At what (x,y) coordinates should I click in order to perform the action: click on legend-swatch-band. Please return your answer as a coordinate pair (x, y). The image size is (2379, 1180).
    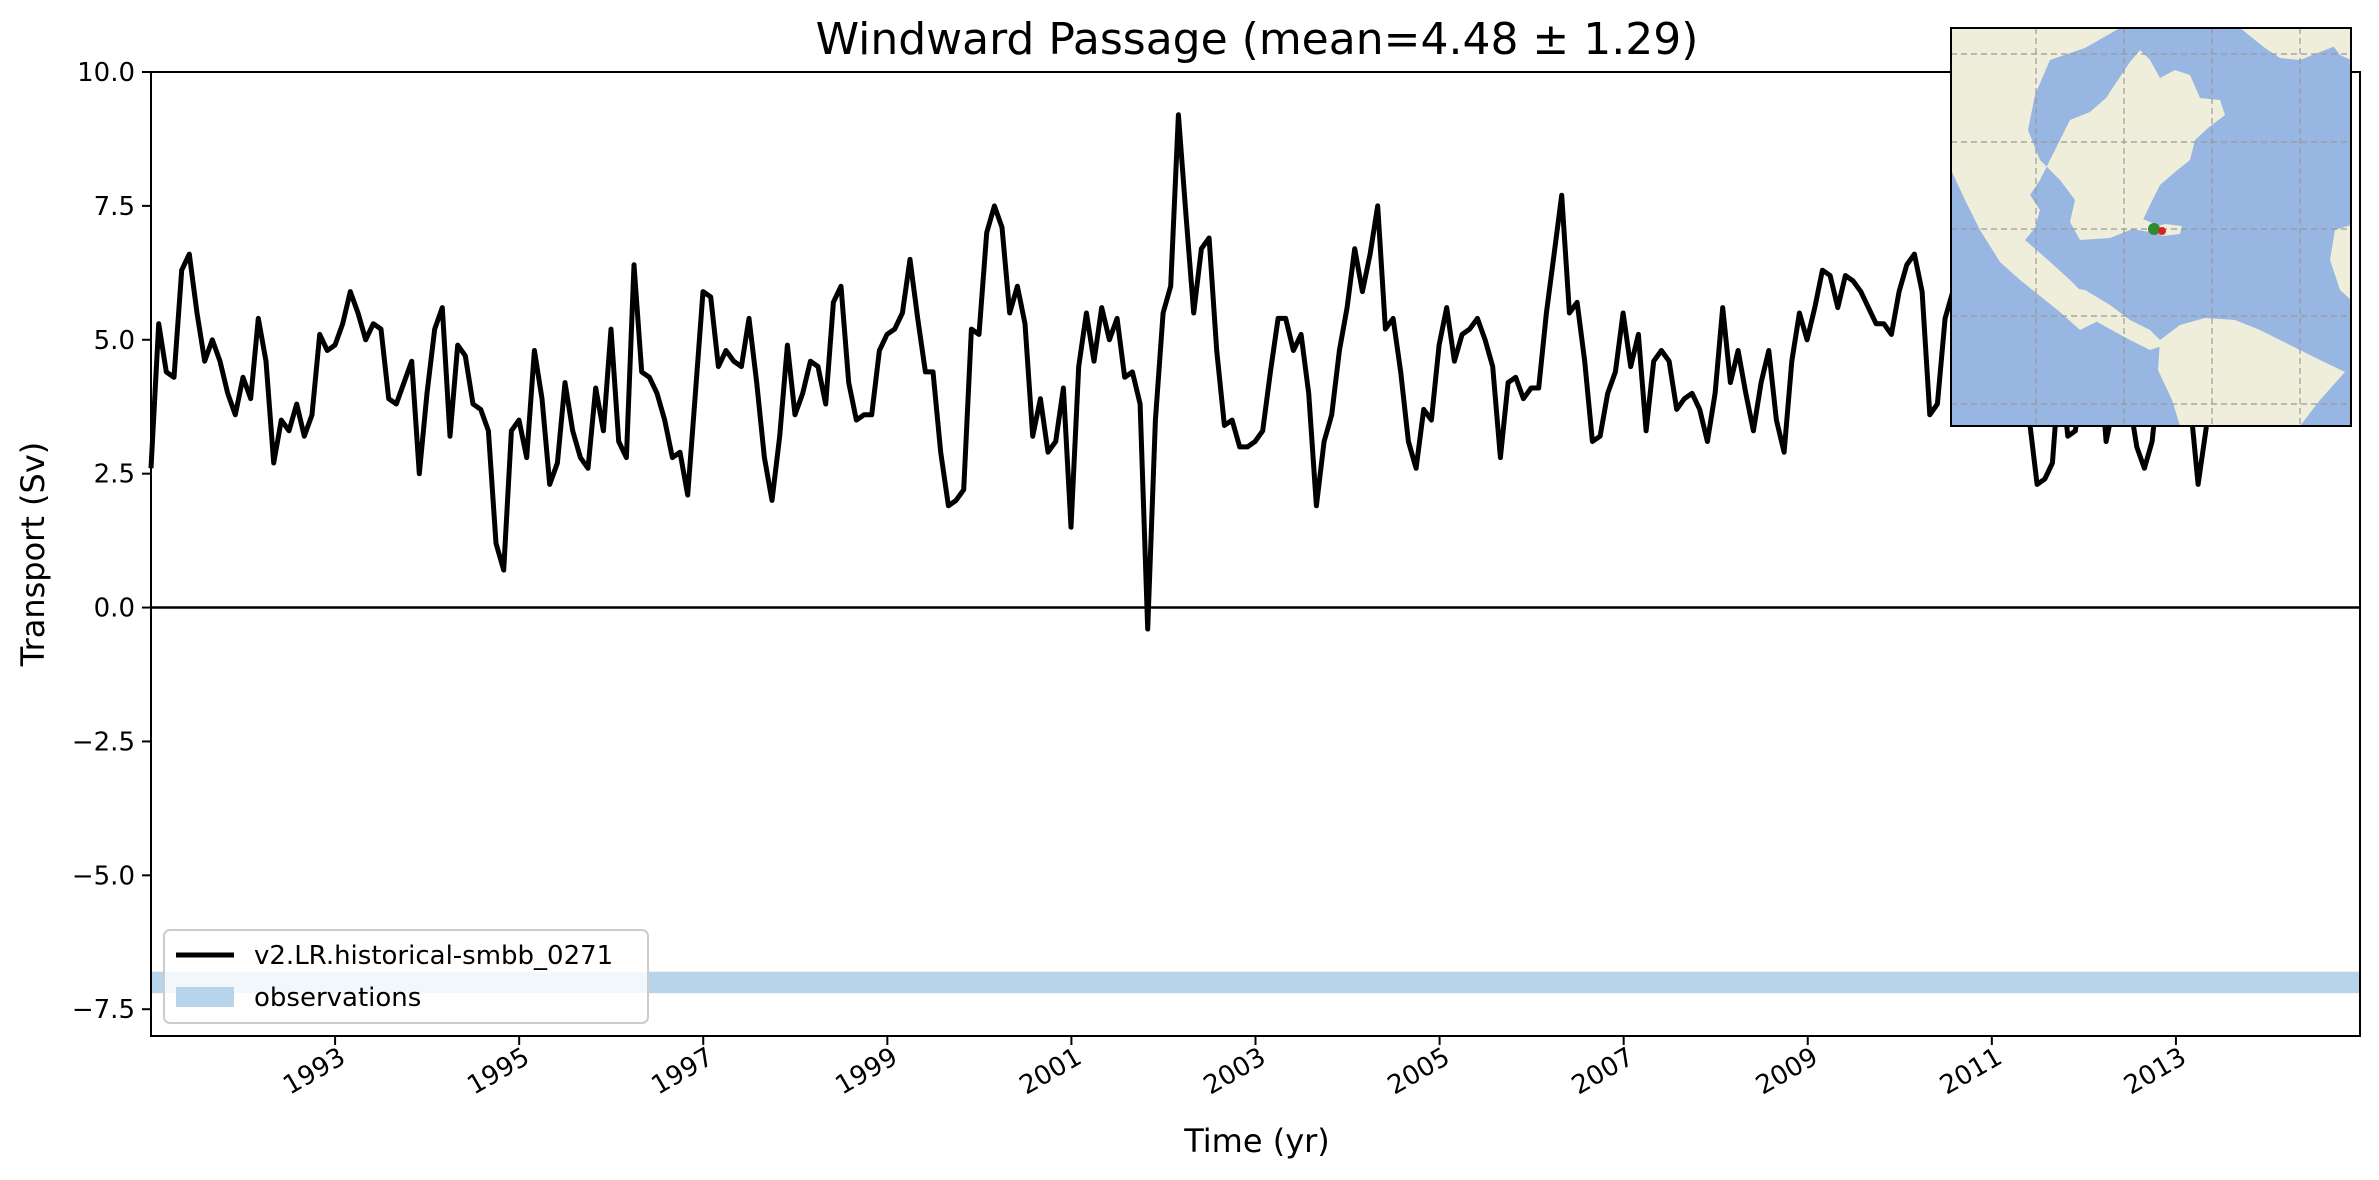
    Looking at the image, I should click on (205, 997).